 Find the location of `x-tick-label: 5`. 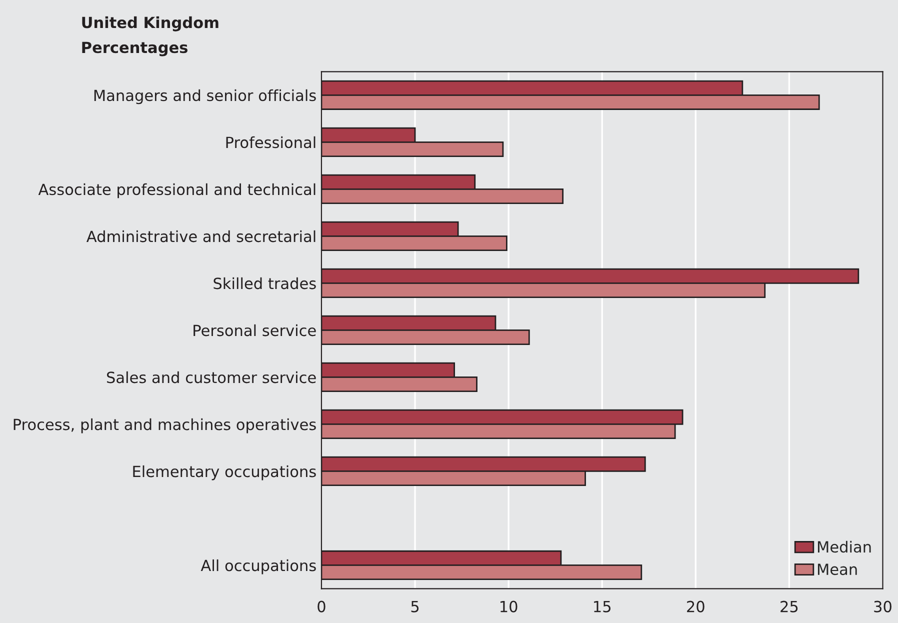

x-tick-label: 5 is located at coordinates (415, 606).